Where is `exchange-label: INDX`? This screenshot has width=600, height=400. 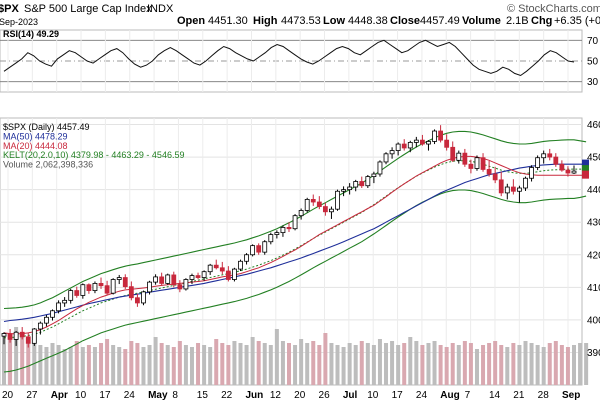 exchange-label: INDX is located at coordinates (160, 9).